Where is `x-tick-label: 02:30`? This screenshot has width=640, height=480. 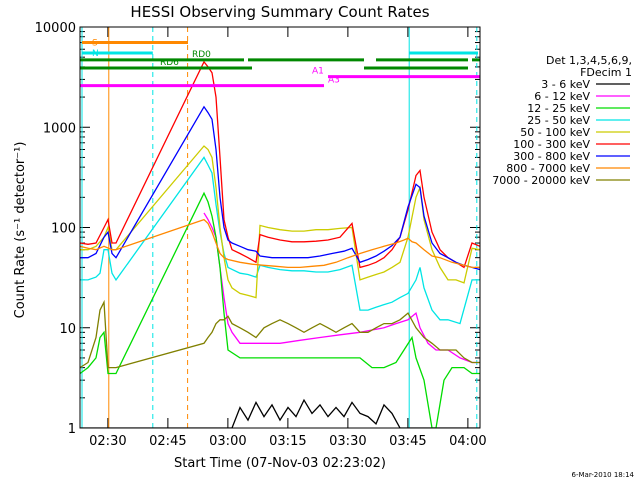
x-tick-label: 02:30 is located at coordinates (107, 441).